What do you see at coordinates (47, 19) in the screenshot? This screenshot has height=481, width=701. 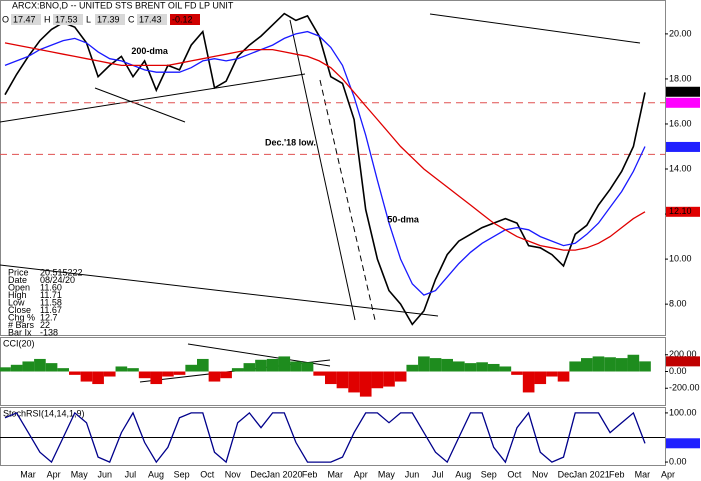 I see `quote-label: H` at bounding box center [47, 19].